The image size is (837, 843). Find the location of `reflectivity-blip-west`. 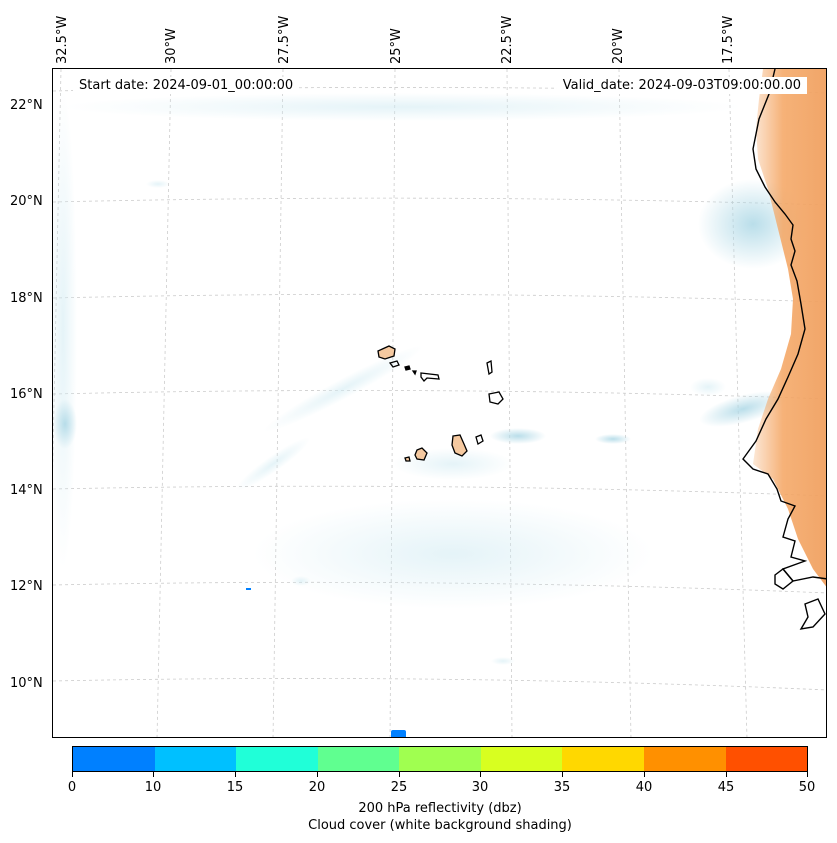

reflectivity-blip-west is located at coordinates (248, 589).